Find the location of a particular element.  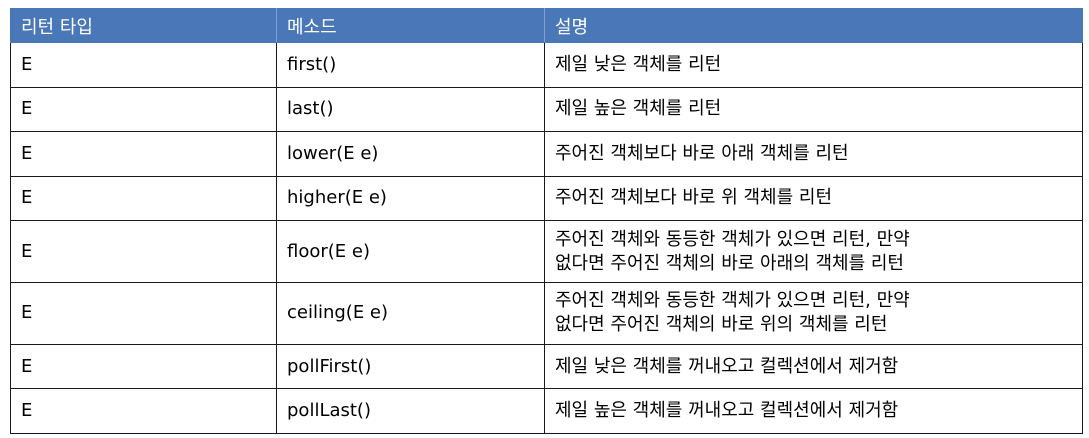

description-line: 주어진 객체보다 바로 아래 객체를 리턴 is located at coordinates (702, 153).